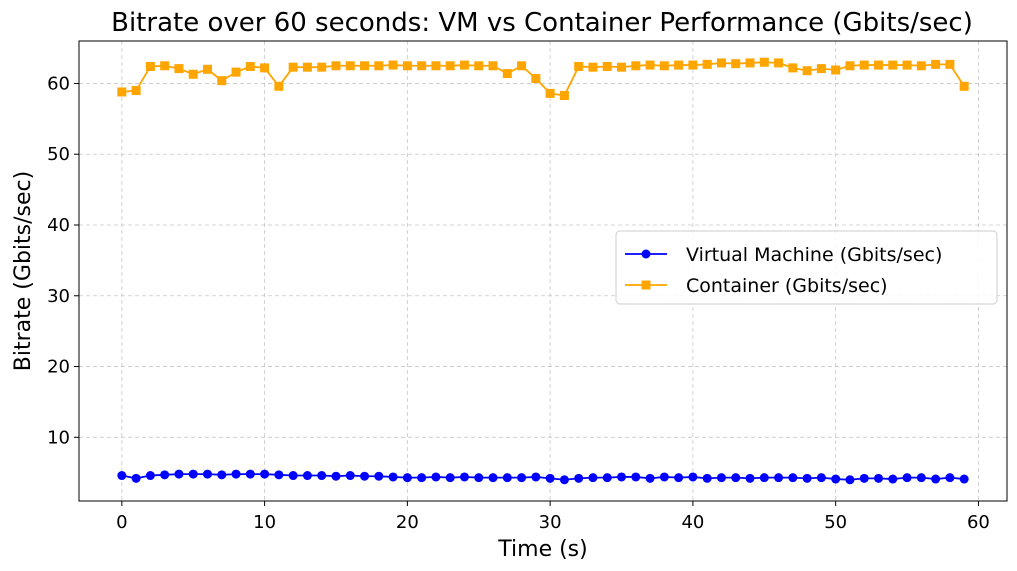 This screenshot has height=571, width=1017. I want to click on x-tick-label: 30, so click(550, 522).